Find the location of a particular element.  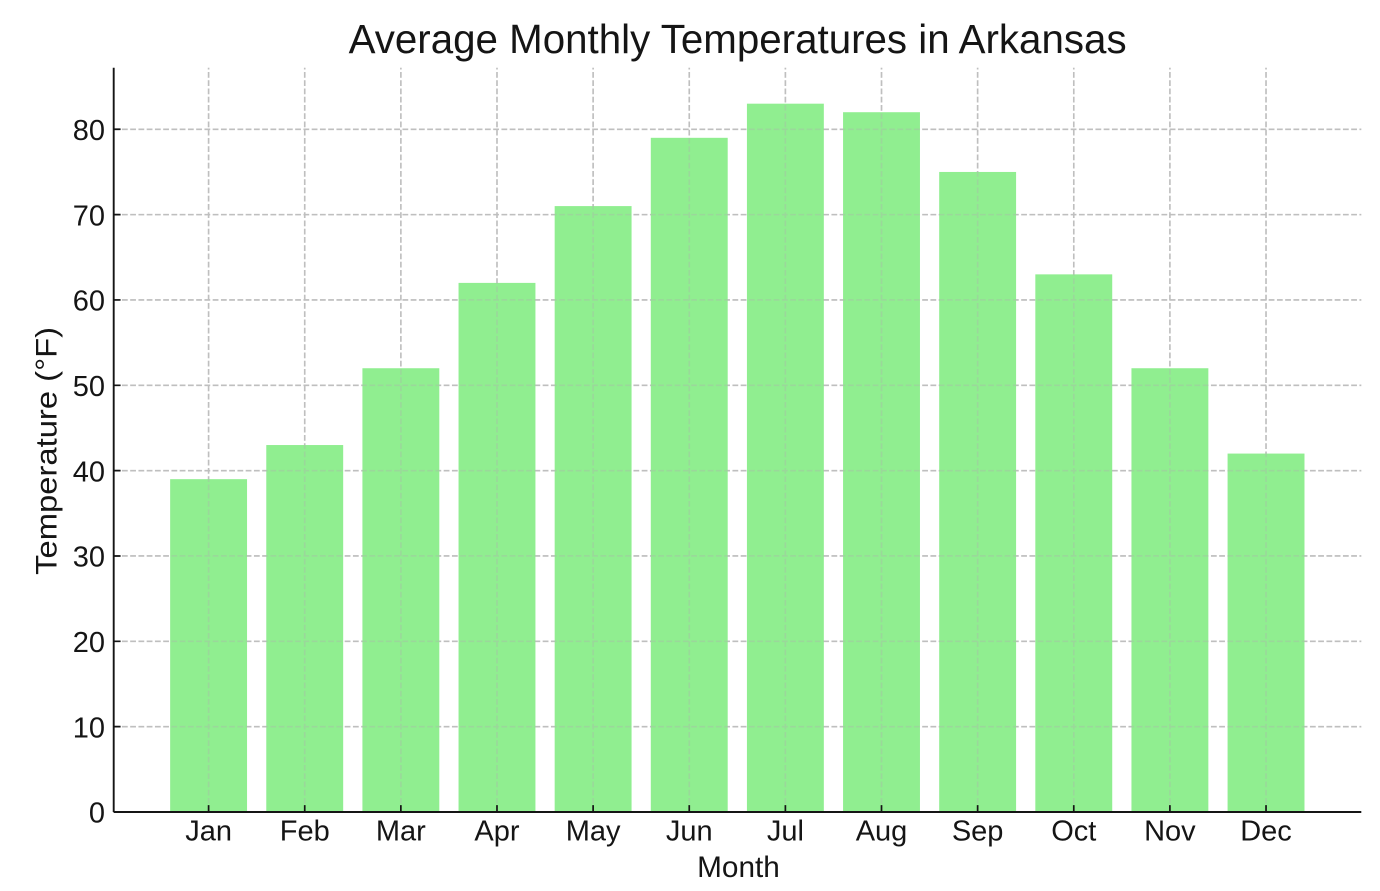

svg-text: Month is located at coordinates (738, 867).